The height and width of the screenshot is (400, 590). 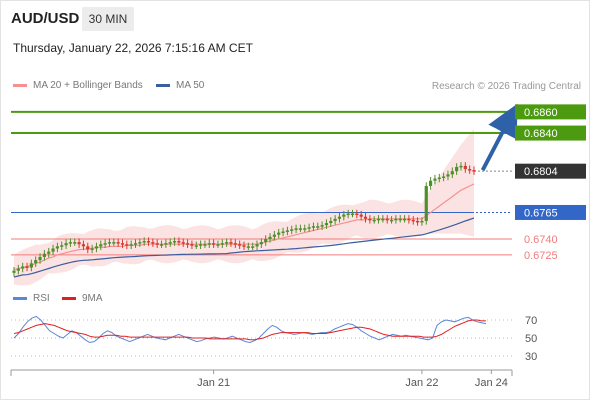 I want to click on level-label-2: 0.6804, so click(x=541, y=172).